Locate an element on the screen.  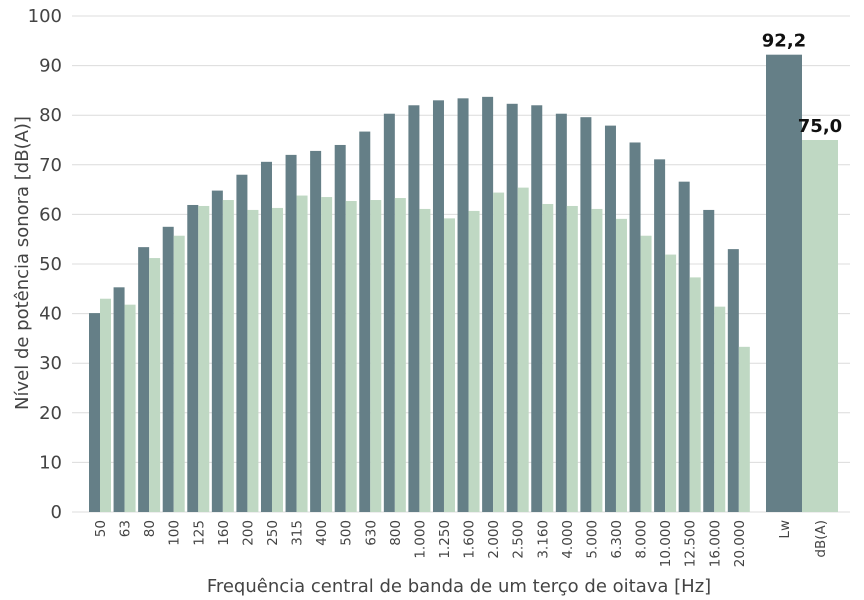
x-tick-label: 100 is located at coordinates (175, 533).